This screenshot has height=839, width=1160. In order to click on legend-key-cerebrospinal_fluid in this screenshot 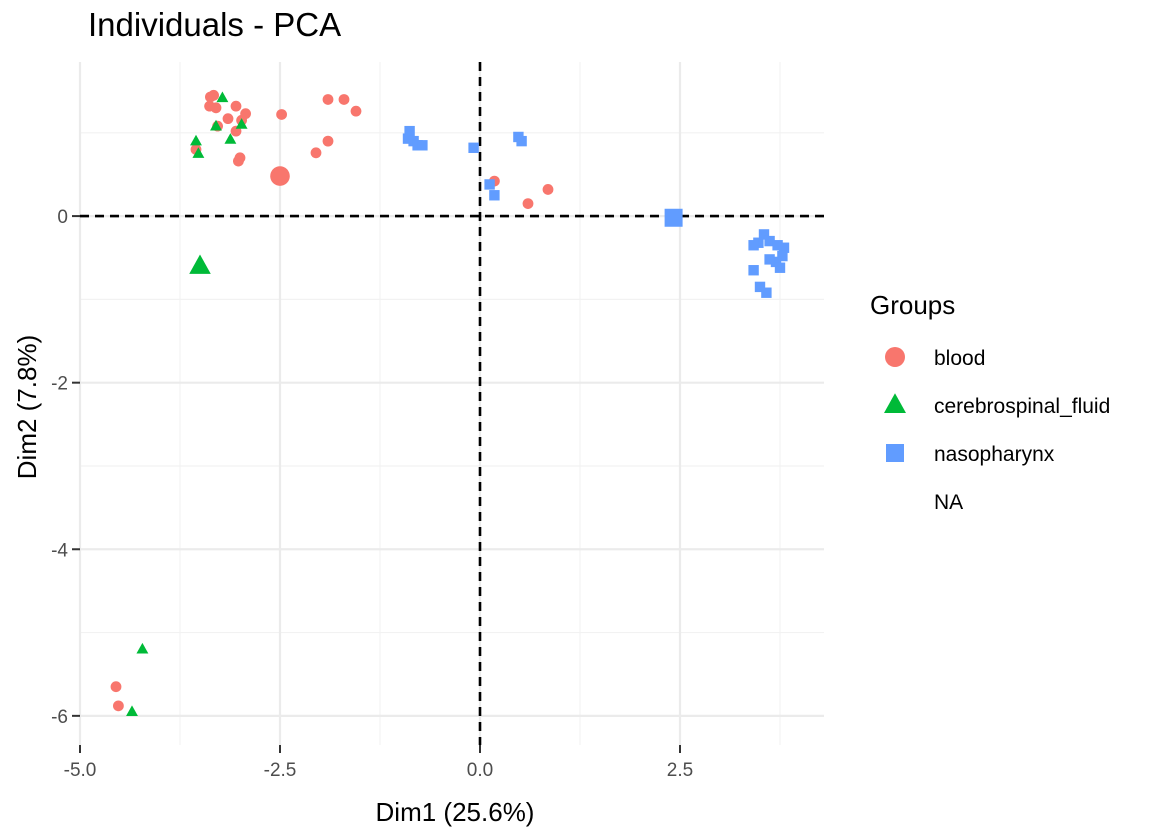, I will do `click(895, 403)`.